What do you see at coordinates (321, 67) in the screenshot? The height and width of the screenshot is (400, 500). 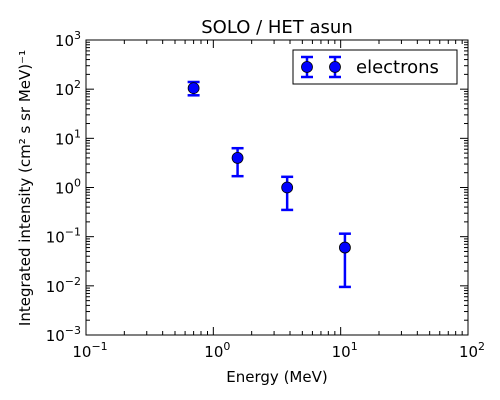 I see `legend-marker` at bounding box center [321, 67].